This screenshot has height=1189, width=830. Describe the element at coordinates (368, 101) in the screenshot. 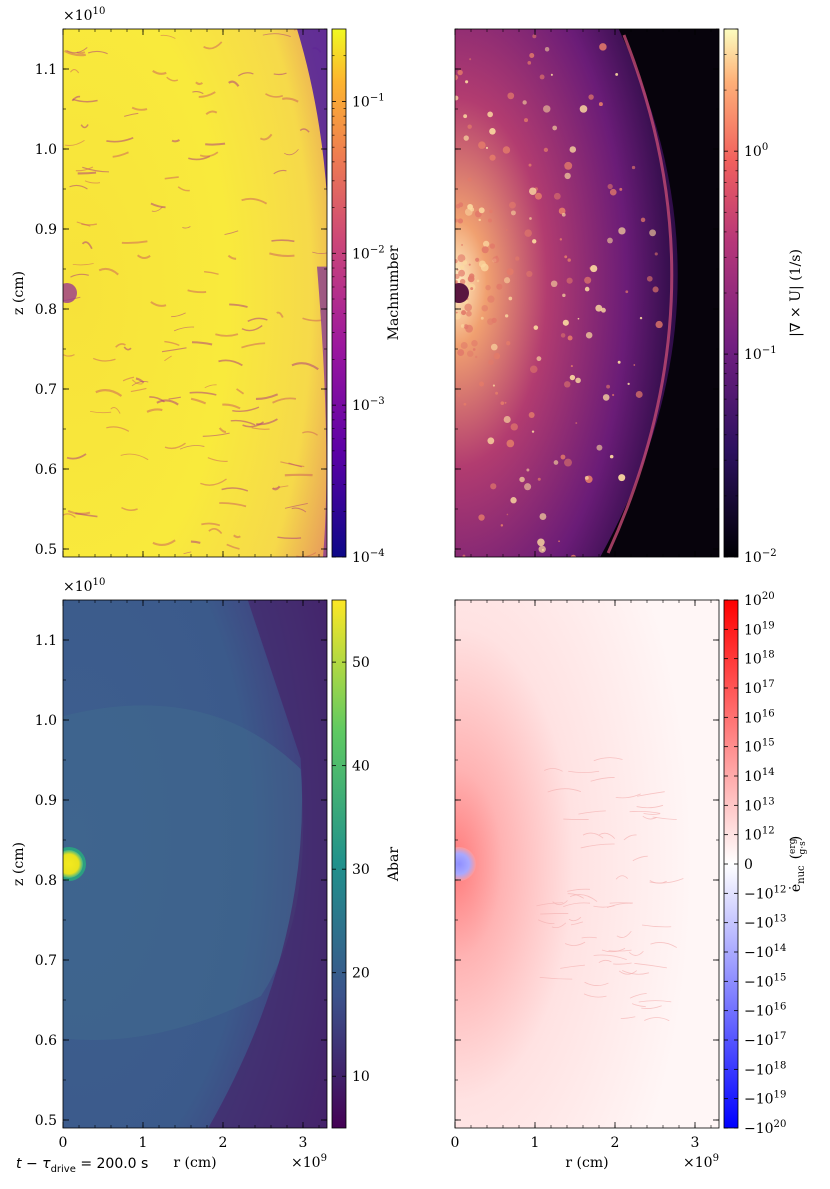

I see `colorbar-tick-label: 10⁻¹` at that location.